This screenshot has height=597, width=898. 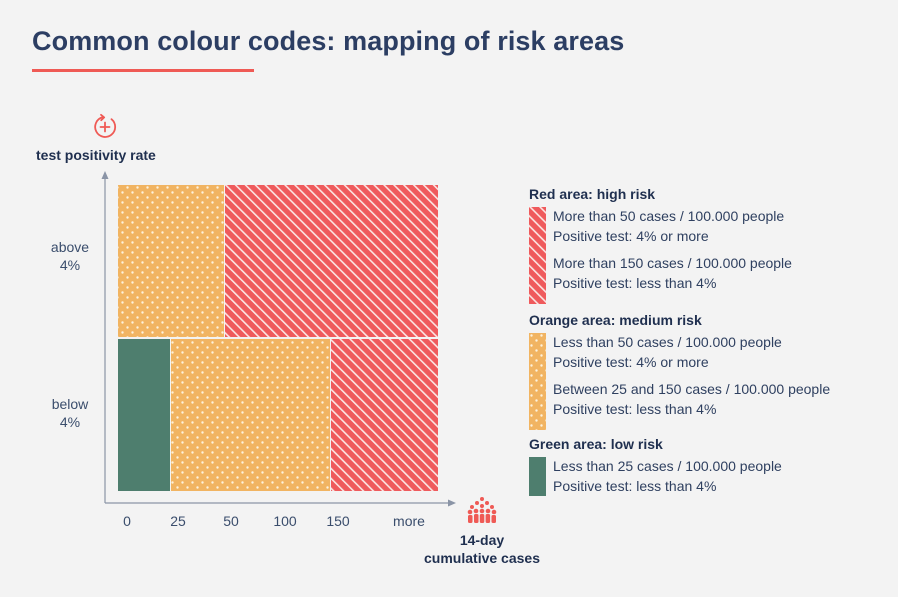 I want to click on x-tick-150: 150, so click(x=338, y=521).